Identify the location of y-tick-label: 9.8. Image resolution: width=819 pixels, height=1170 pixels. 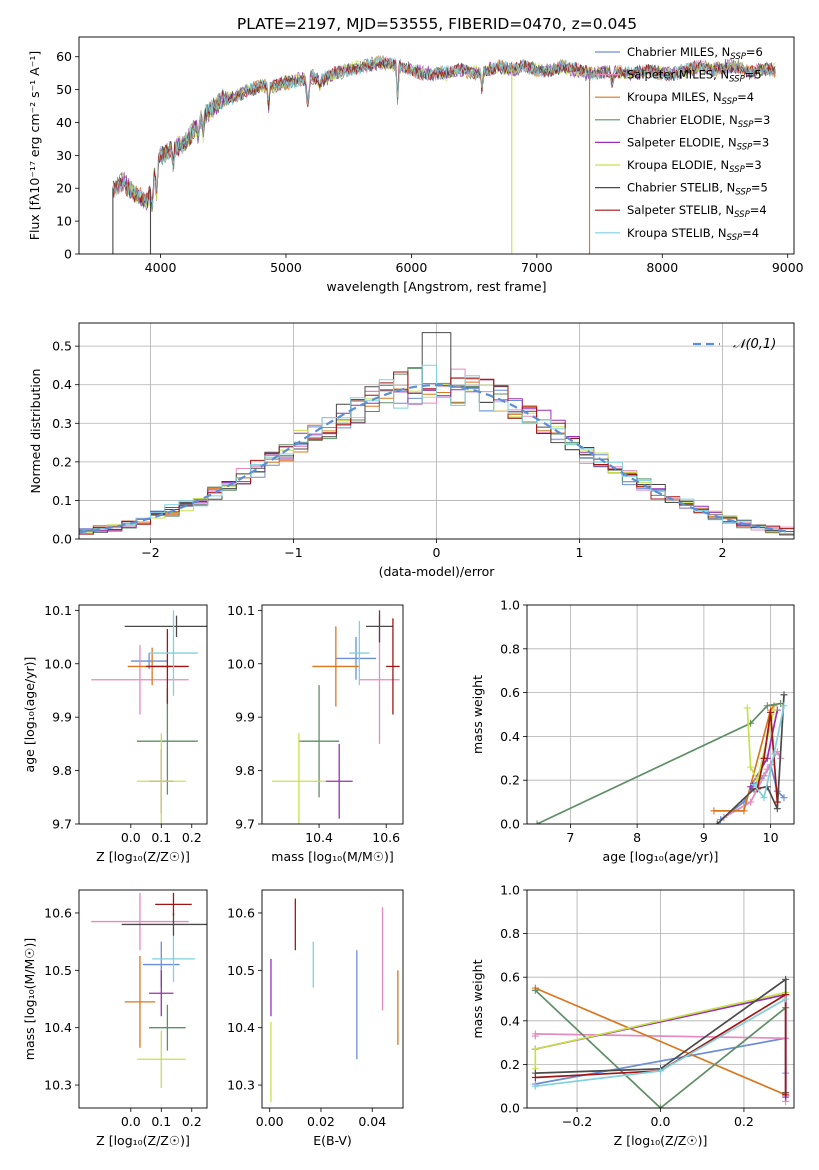
(245, 770).